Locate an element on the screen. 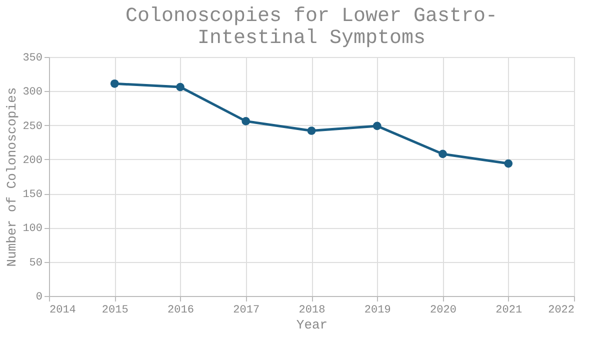  y-tick-label: 150 is located at coordinates (32, 195).